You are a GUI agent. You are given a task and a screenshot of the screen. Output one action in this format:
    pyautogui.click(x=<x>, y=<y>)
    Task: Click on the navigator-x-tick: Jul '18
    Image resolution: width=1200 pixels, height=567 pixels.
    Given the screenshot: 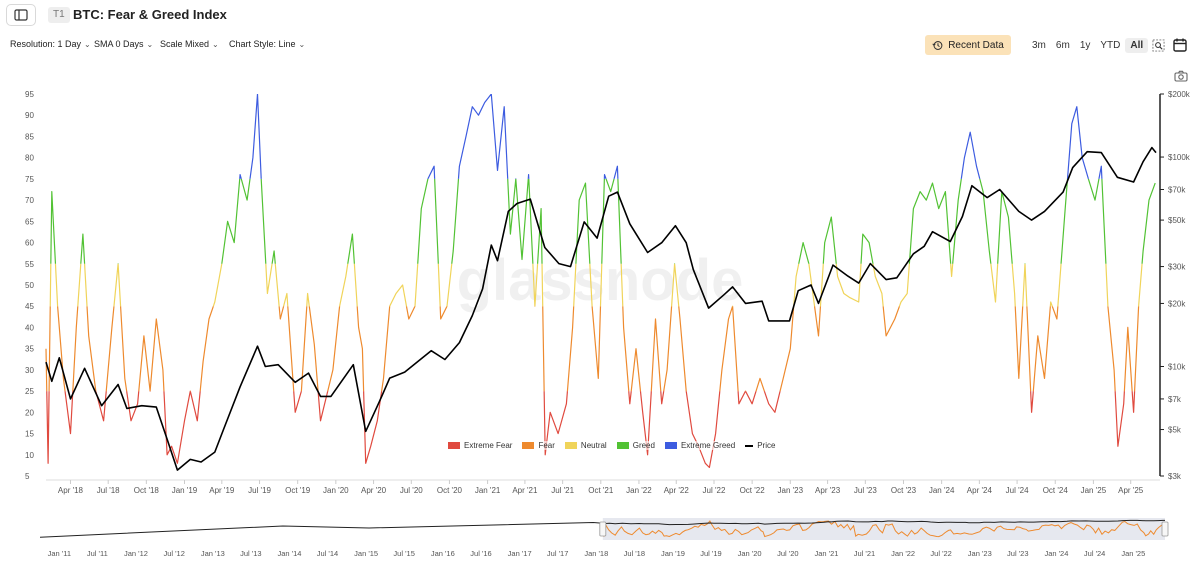 What is the action you would take?
    pyautogui.click(x=634, y=553)
    